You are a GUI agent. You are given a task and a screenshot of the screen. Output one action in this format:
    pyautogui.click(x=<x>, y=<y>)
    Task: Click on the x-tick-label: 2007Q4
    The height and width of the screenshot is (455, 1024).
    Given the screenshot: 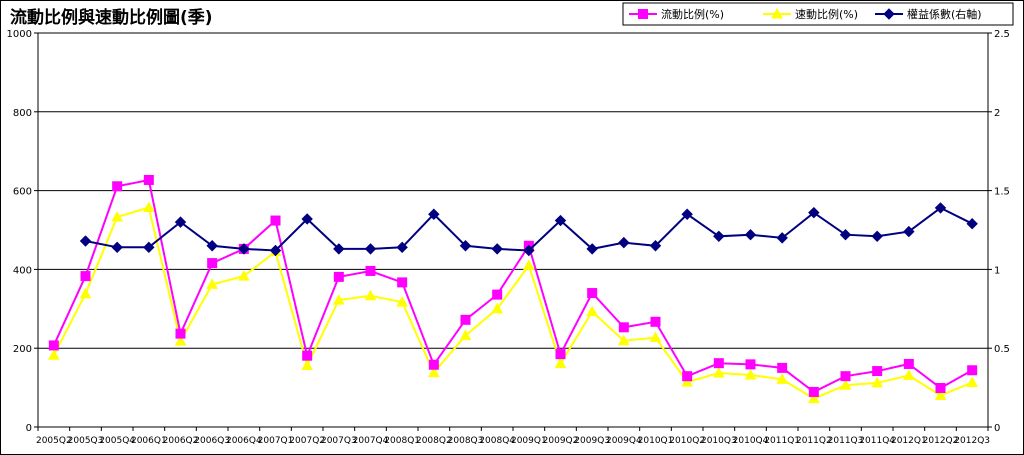 What is the action you would take?
    pyautogui.click(x=371, y=441)
    